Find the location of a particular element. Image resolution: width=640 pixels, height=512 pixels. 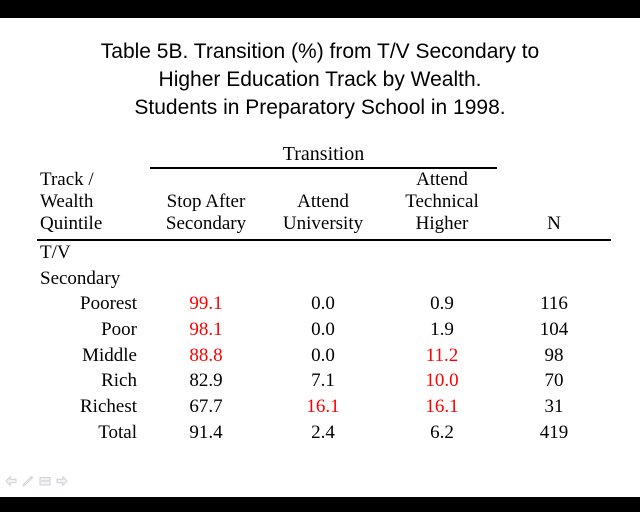

row-label: Middle is located at coordinates (109, 355).